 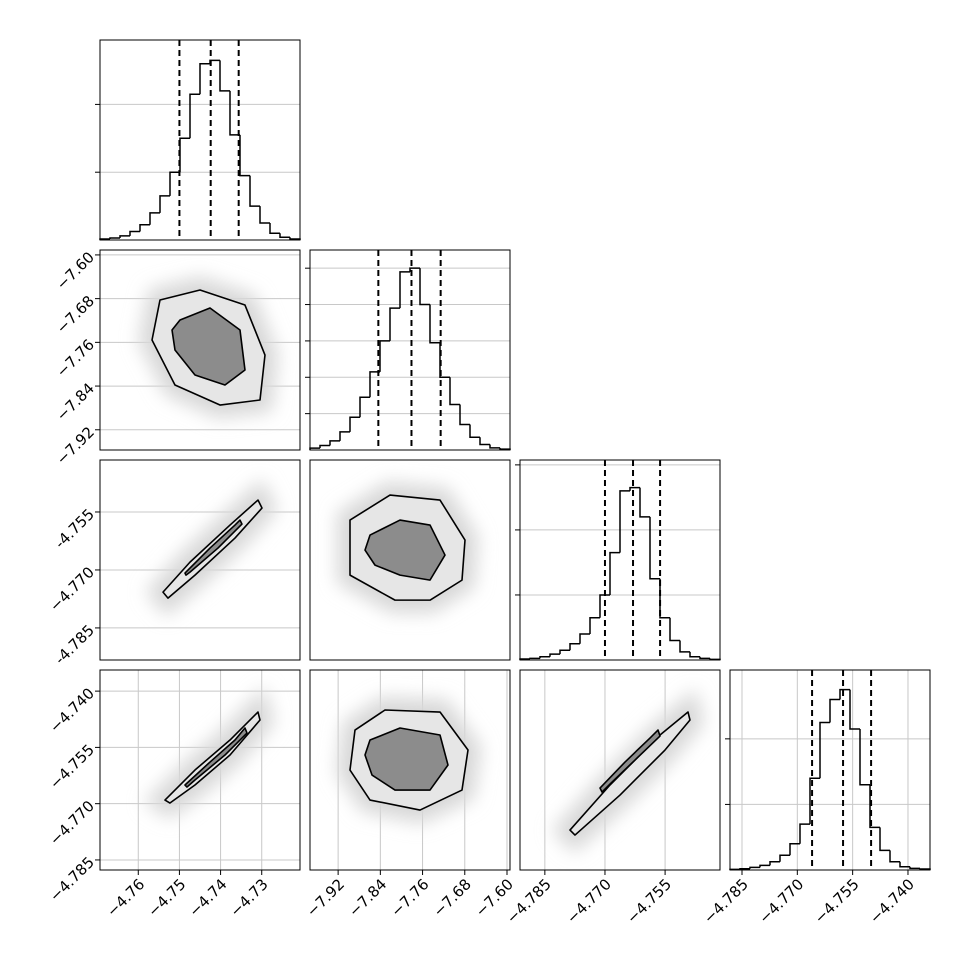 I want to click on y-tick-label: -4.785, so click(x=74, y=644).